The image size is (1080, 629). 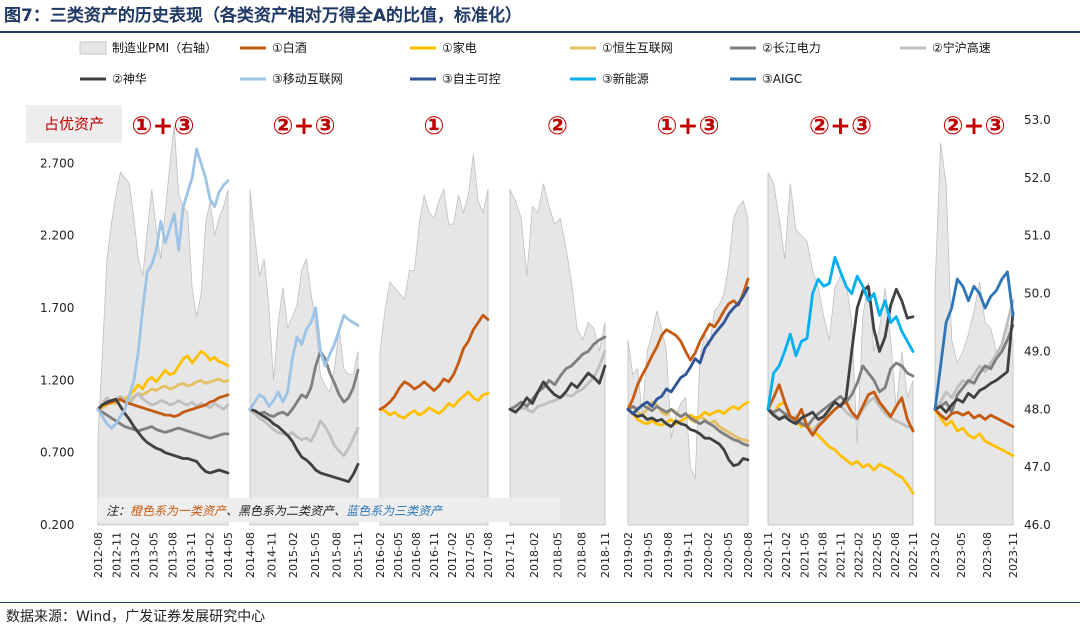 What do you see at coordinates (93, 48) in the screenshot?
I see `legend-swatch-pmi` at bounding box center [93, 48].